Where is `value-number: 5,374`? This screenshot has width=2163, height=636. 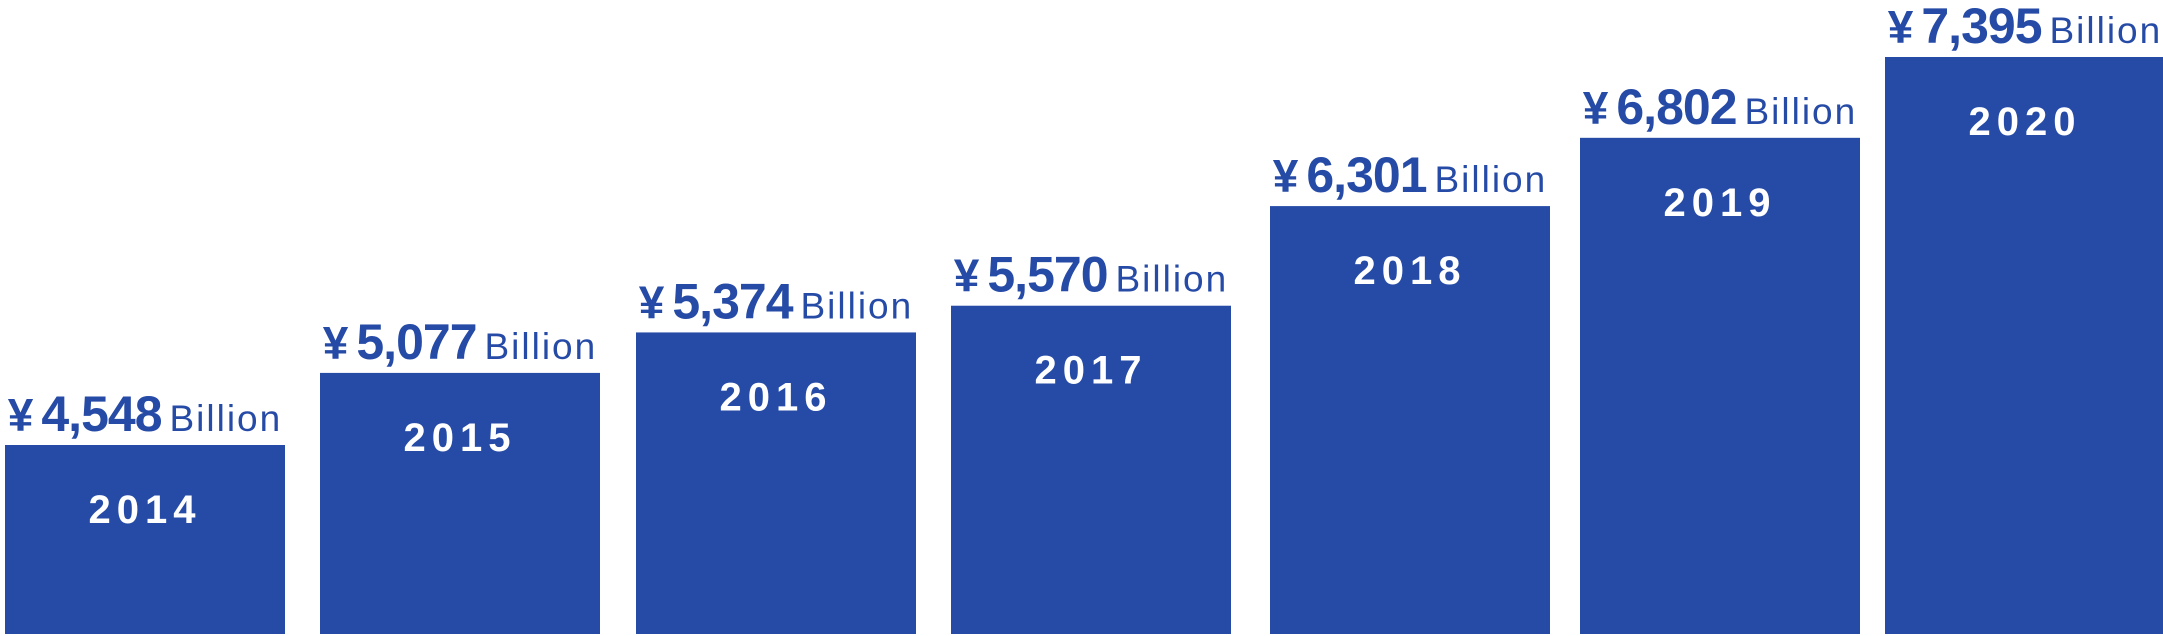
value-number: 5,374 is located at coordinates (732, 301).